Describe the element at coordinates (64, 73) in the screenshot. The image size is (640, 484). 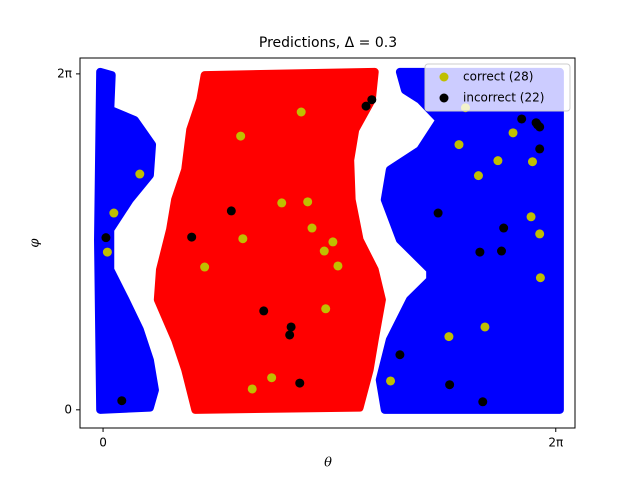
I see `y-tick-label: 2π` at that location.